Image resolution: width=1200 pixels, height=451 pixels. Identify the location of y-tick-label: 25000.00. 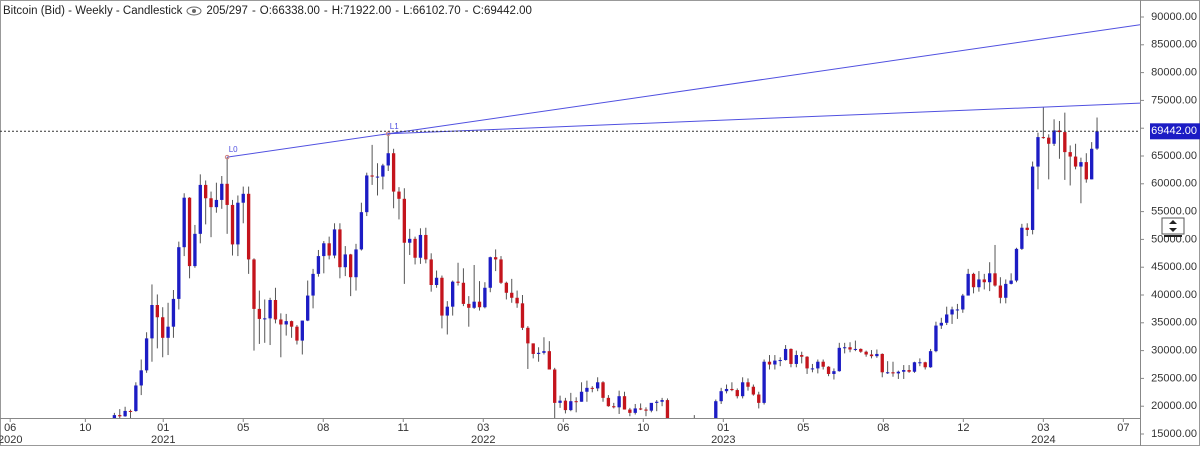
(1174, 378).